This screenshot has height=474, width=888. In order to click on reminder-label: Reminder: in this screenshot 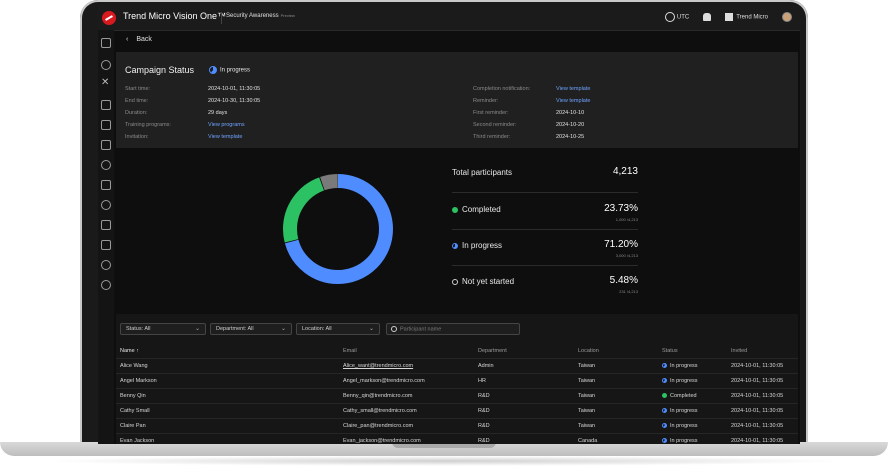, I will do `click(486, 101)`.